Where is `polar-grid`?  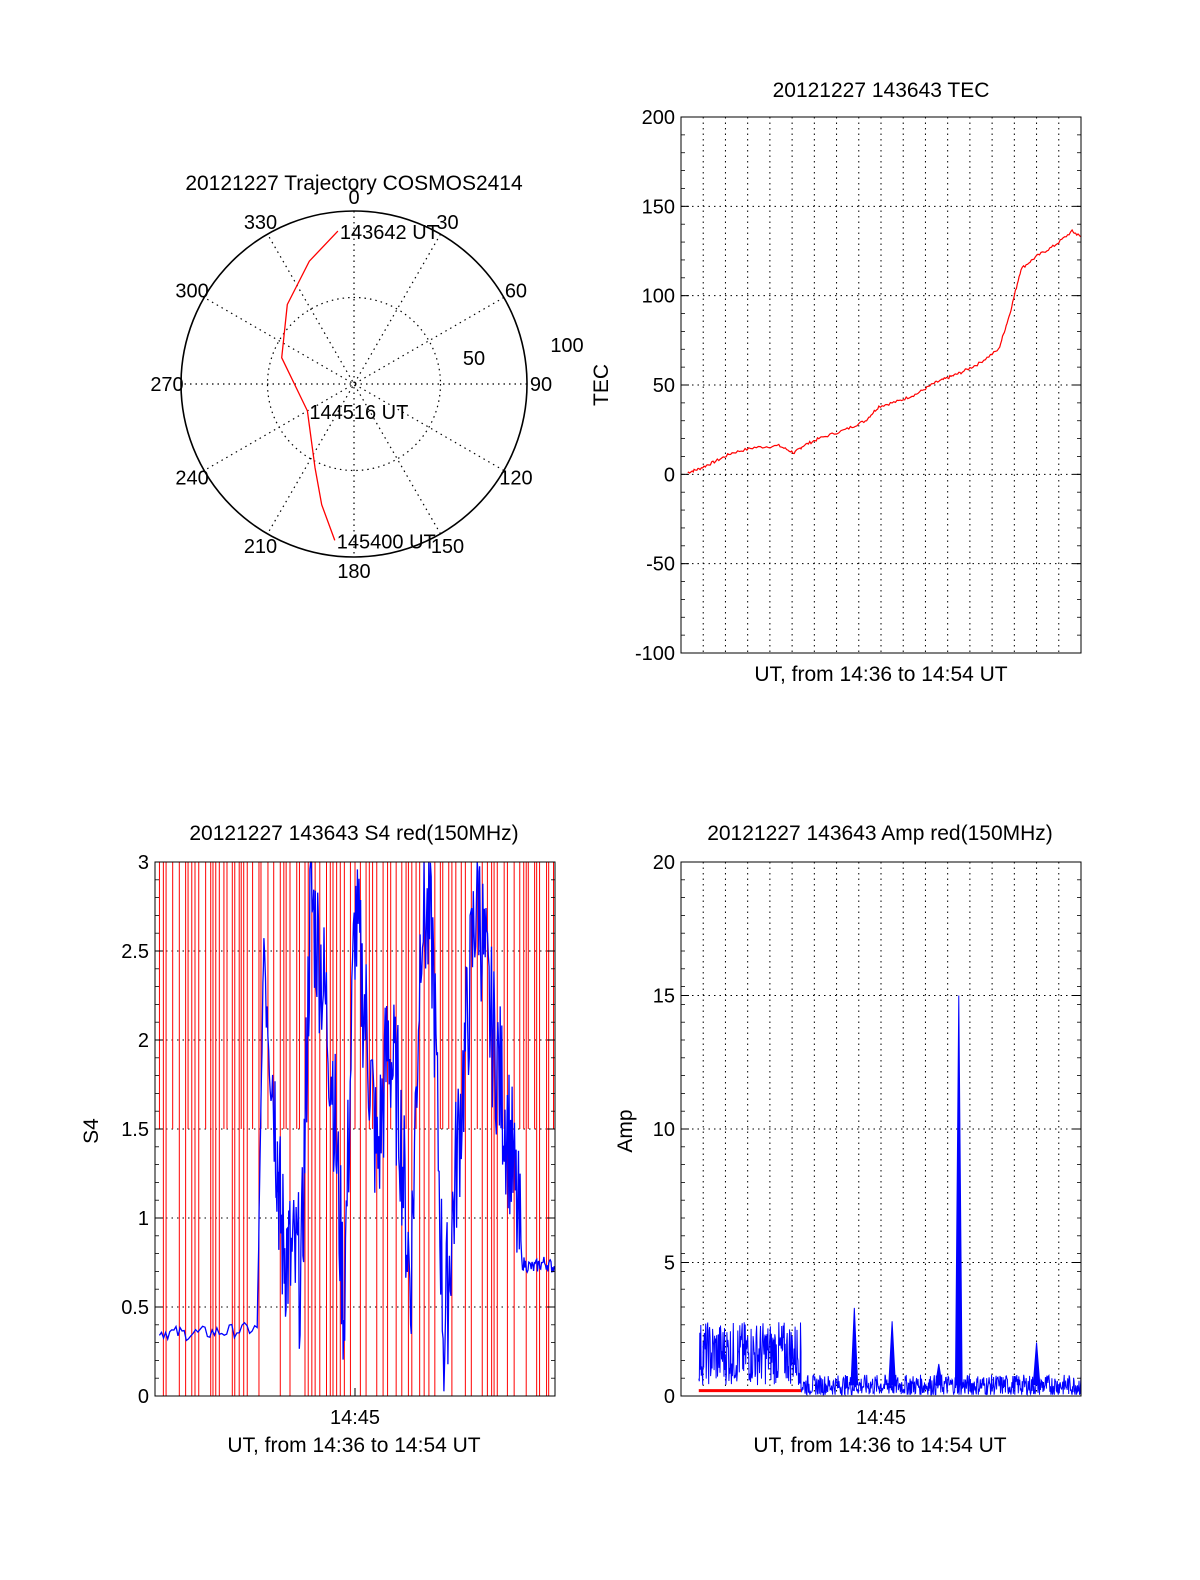 polar-grid is located at coordinates (354, 384).